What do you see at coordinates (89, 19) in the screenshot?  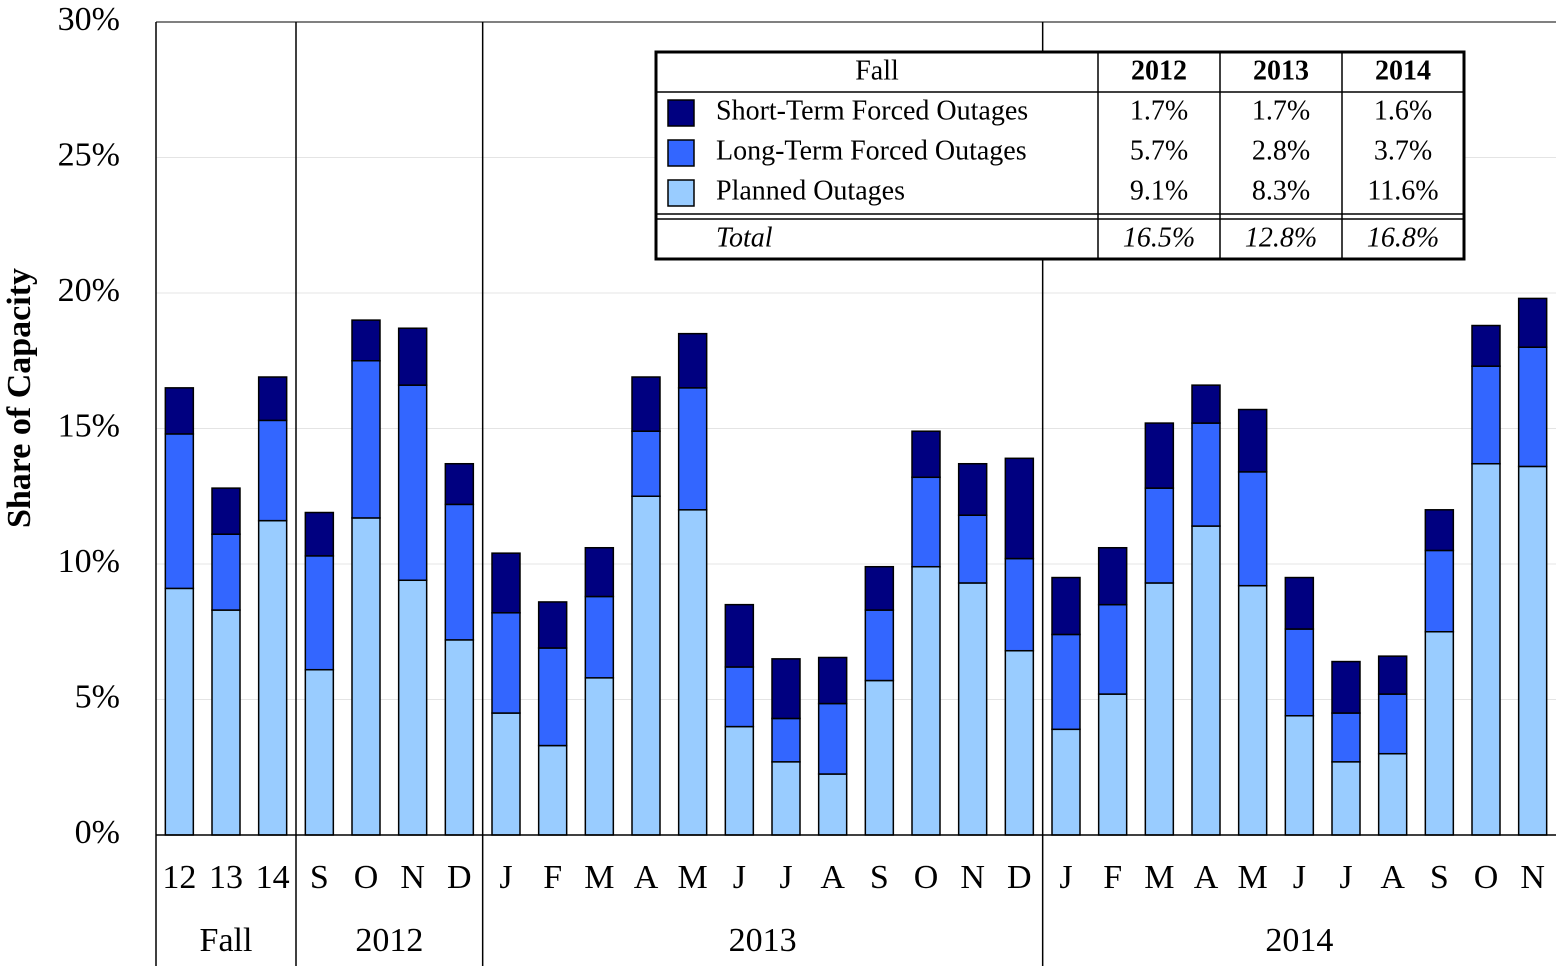 I see `y-tick-label: 30%` at bounding box center [89, 19].